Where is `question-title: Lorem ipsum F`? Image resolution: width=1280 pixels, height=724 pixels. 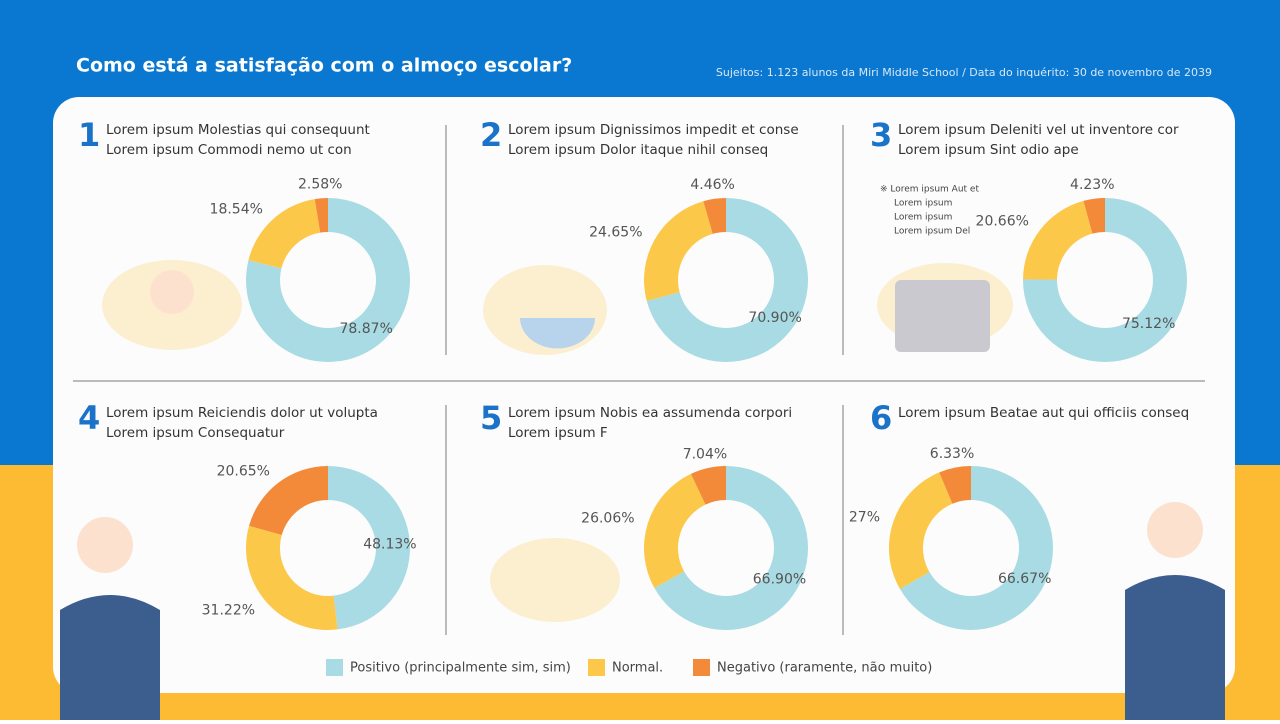 question-title: Lorem ipsum F is located at coordinates (558, 433).